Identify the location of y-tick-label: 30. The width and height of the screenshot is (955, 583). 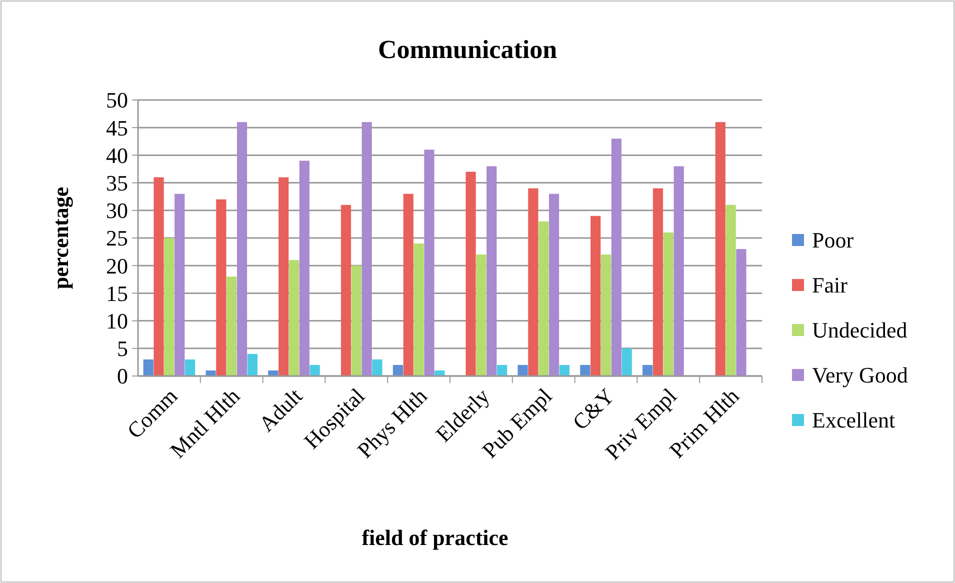
(117, 211).